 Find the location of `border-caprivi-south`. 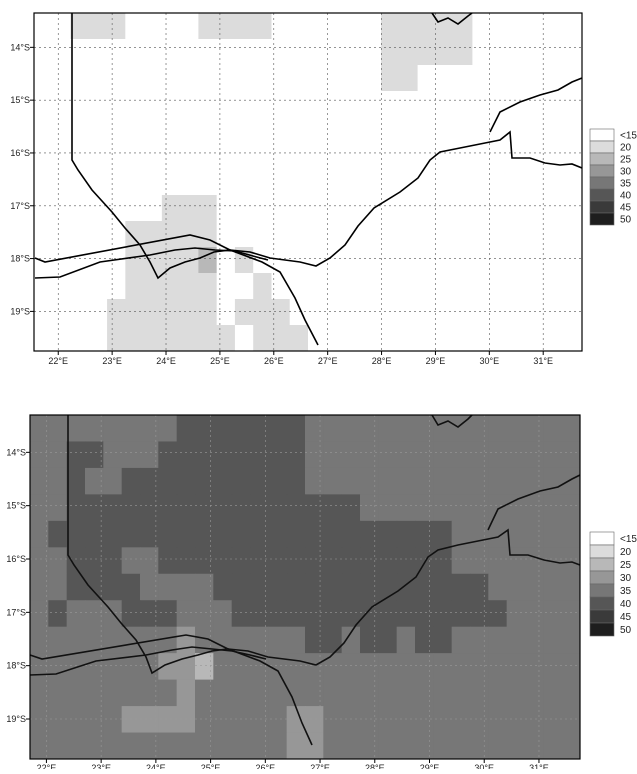

border-caprivi-south is located at coordinates (148, 661).